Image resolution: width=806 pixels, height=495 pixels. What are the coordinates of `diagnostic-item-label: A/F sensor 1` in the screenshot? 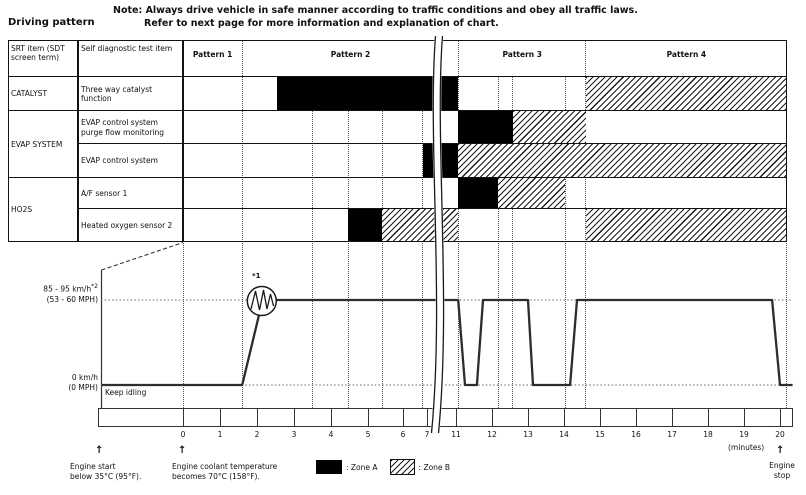 It's located at (104, 193).